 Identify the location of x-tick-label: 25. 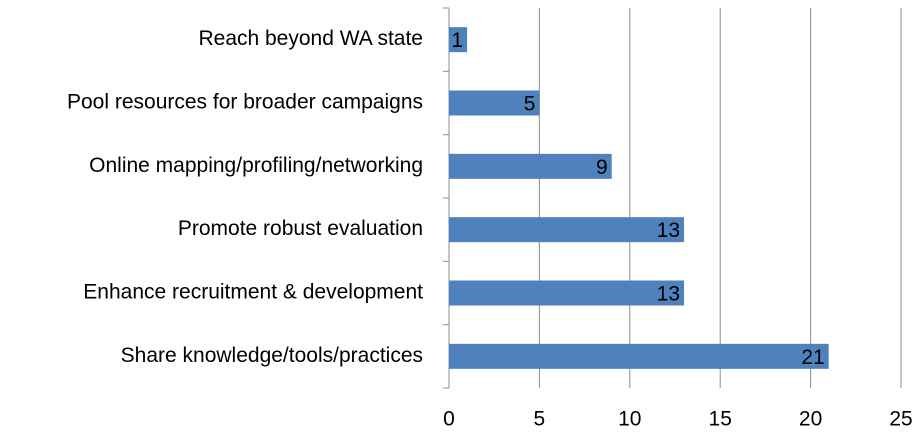
(900, 419).